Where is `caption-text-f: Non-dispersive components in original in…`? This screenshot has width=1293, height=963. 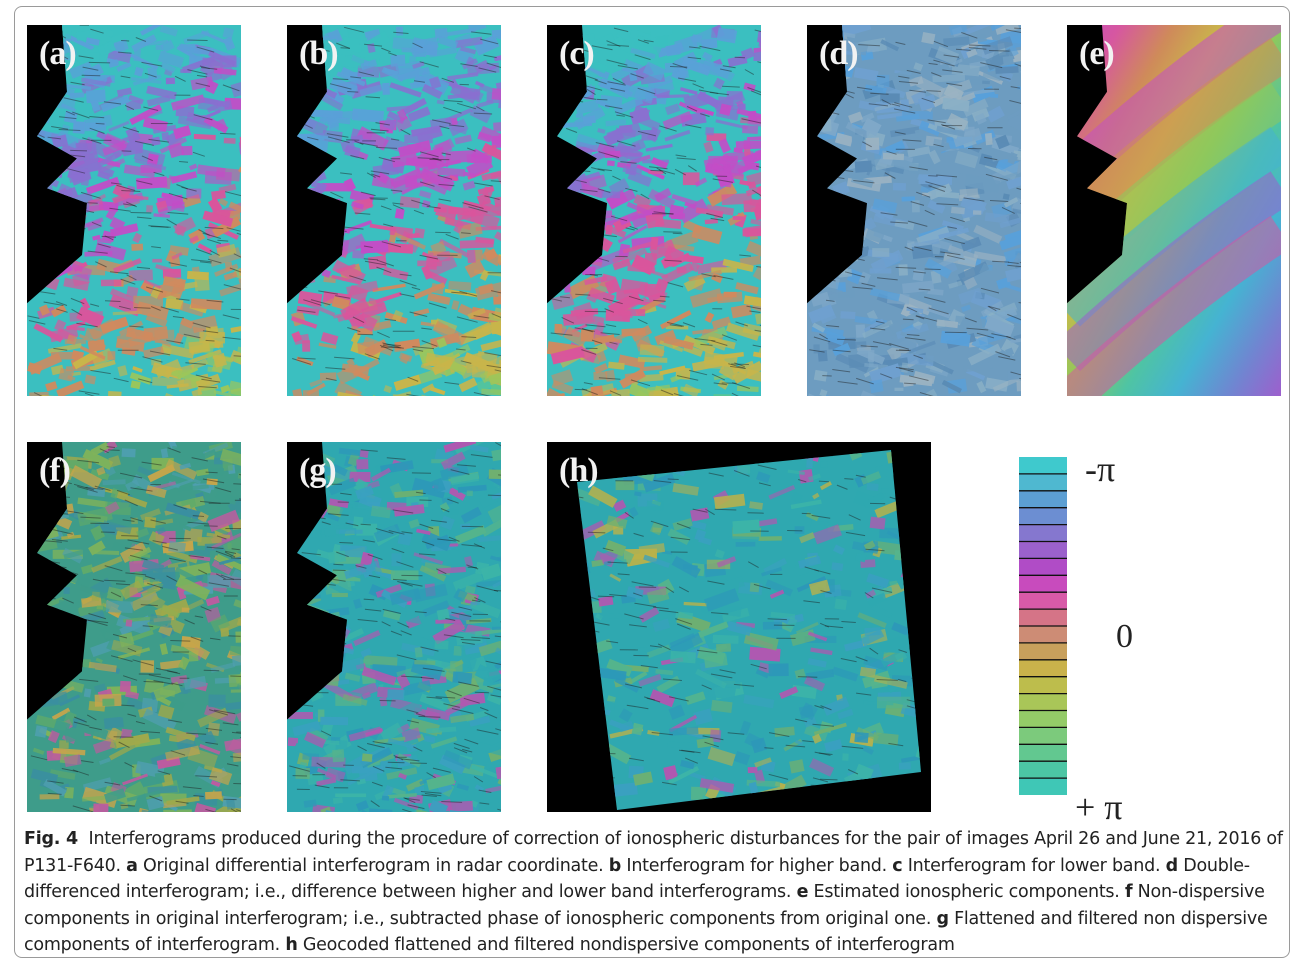 caption-text-f: Non-dispersive components in original in… is located at coordinates (644, 905).